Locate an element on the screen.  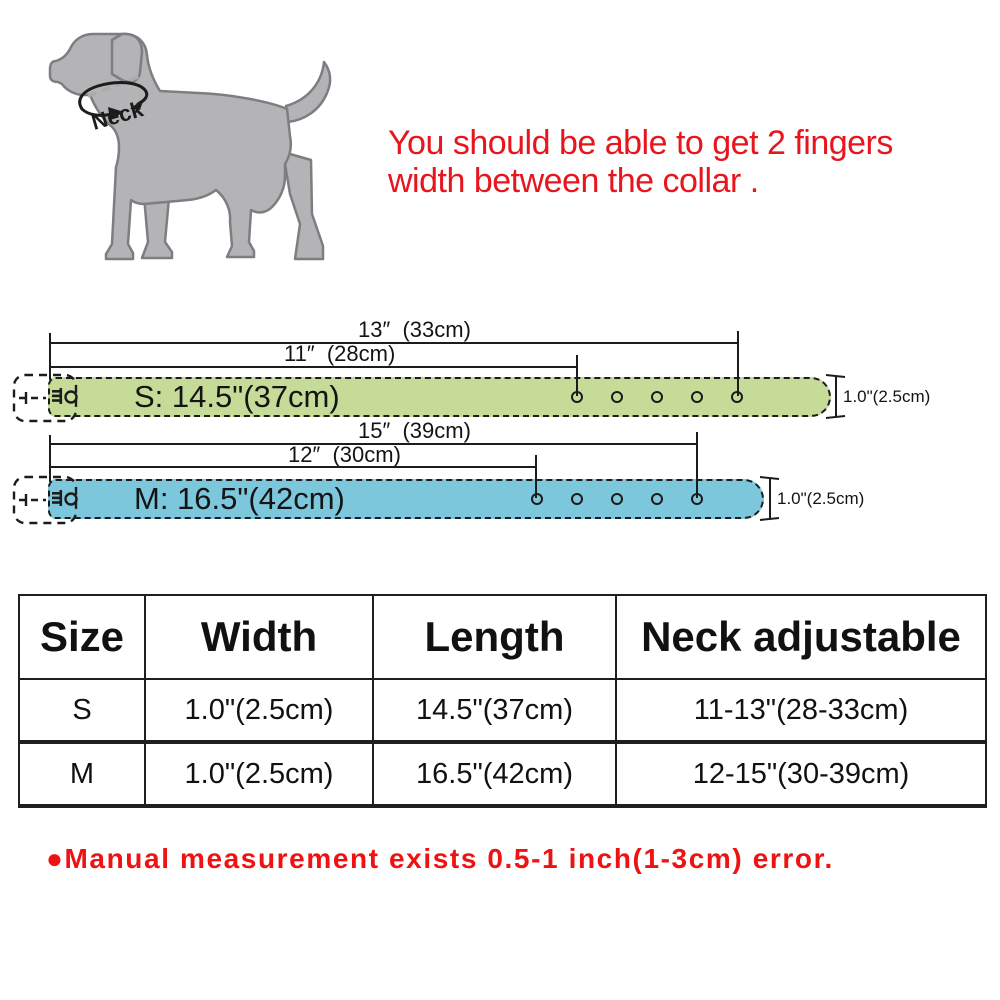
dog-body is located at coordinates (170, 146).